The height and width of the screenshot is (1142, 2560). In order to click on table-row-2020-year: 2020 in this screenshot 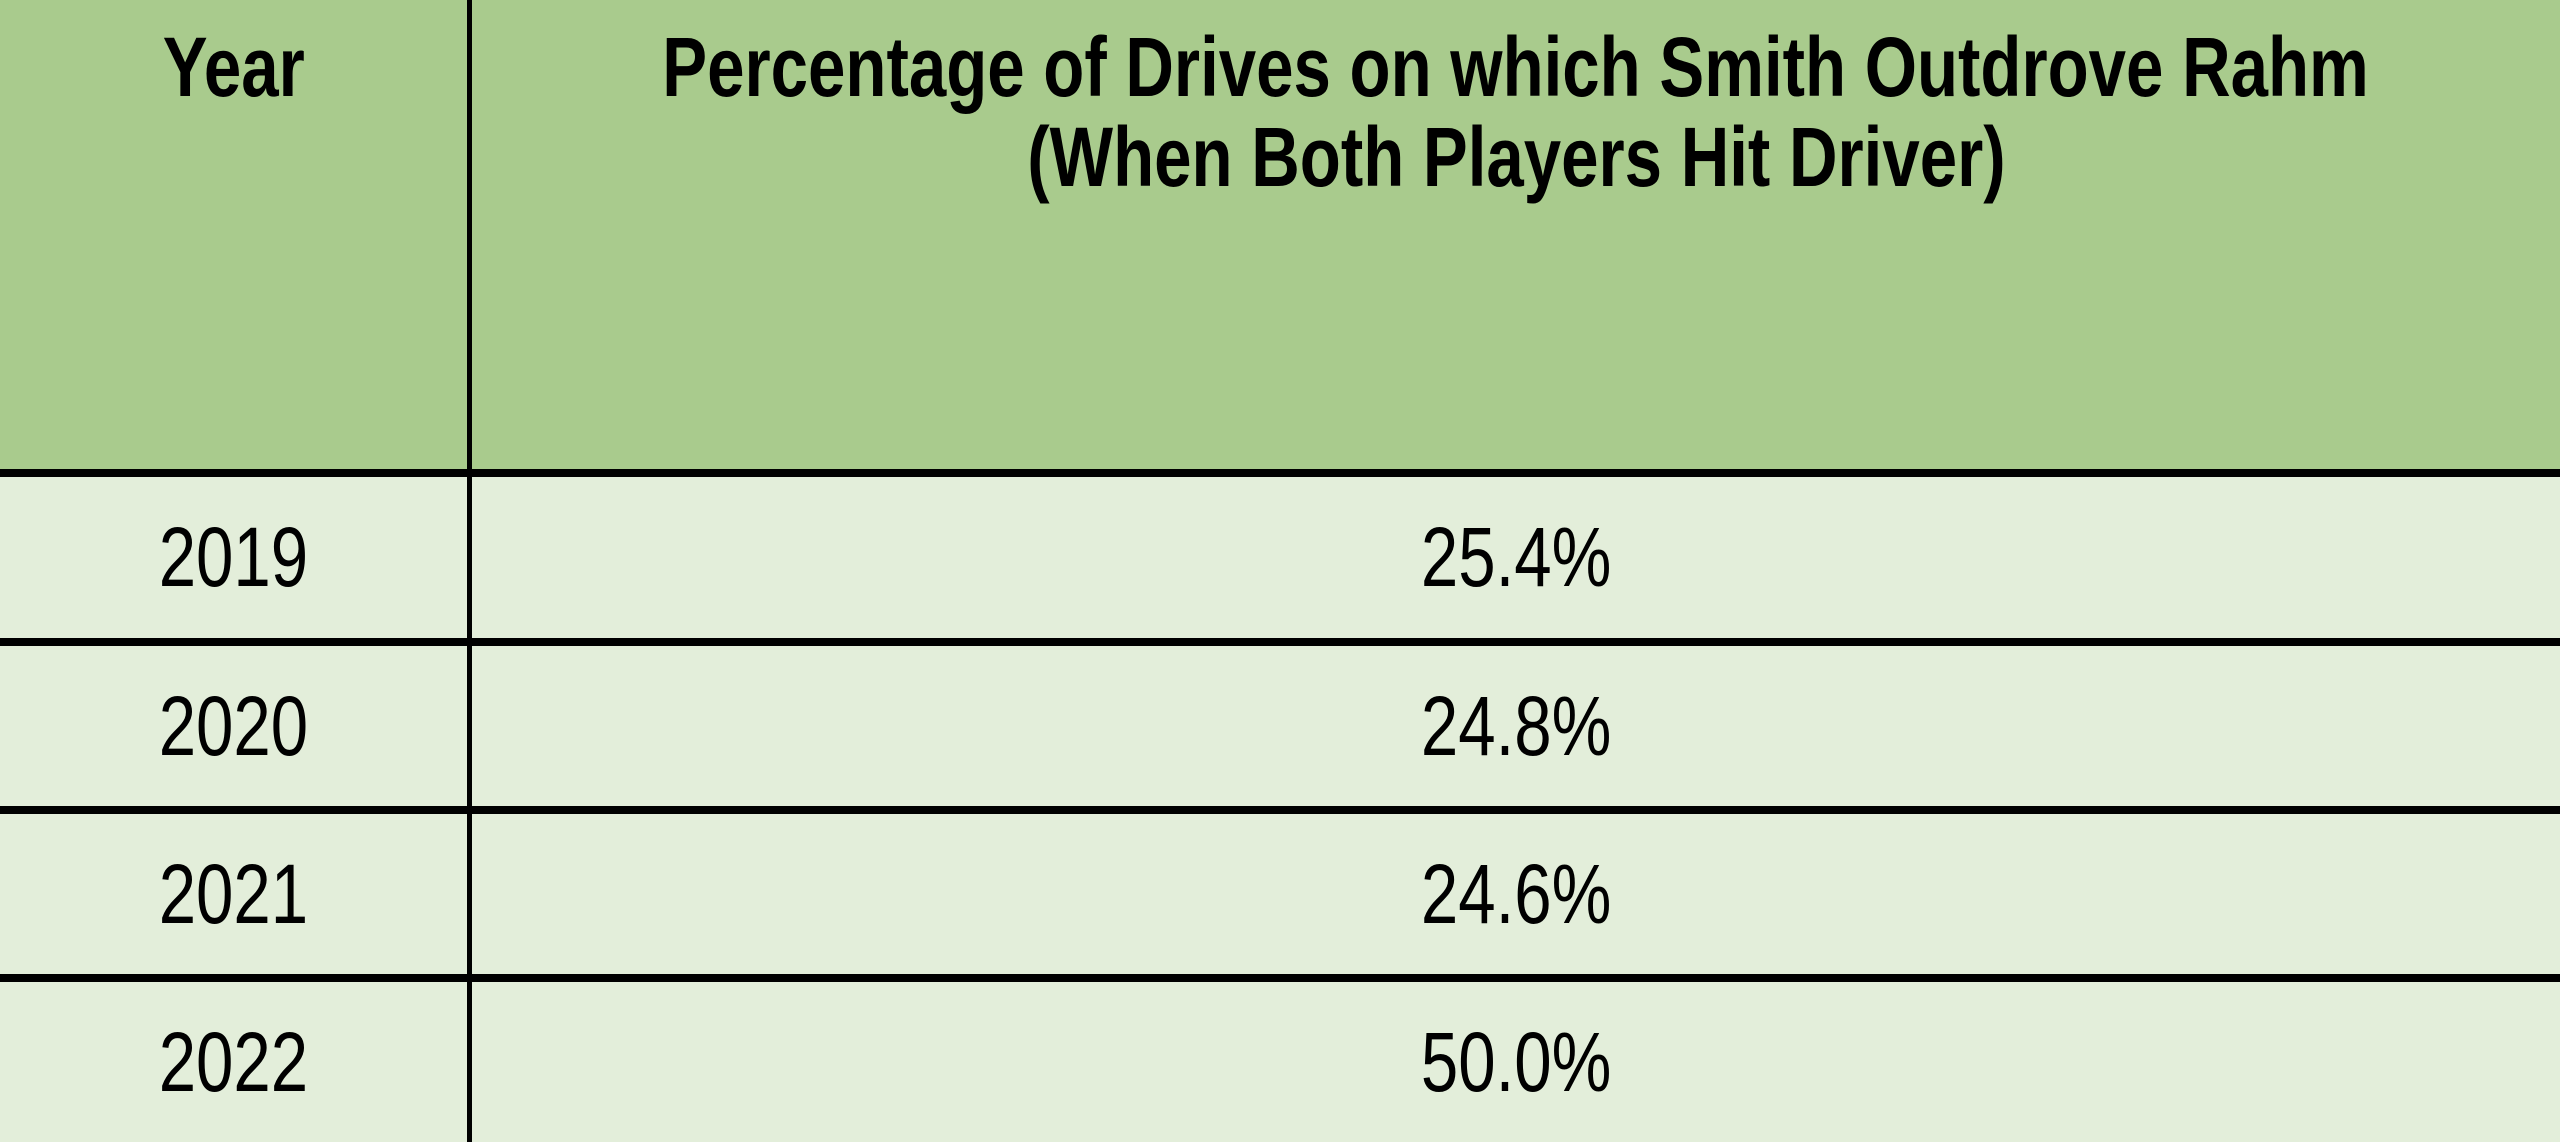, I will do `click(236, 730)`.